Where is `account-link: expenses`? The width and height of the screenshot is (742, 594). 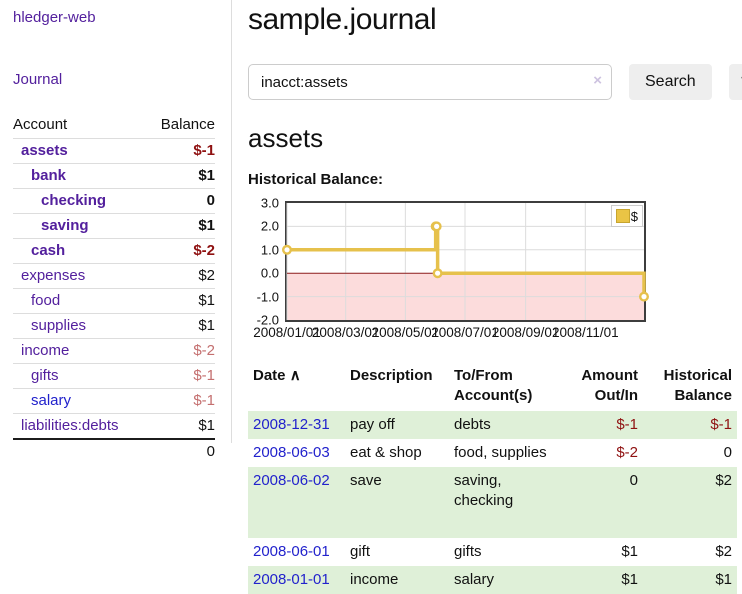
account-link: expenses is located at coordinates (53, 275).